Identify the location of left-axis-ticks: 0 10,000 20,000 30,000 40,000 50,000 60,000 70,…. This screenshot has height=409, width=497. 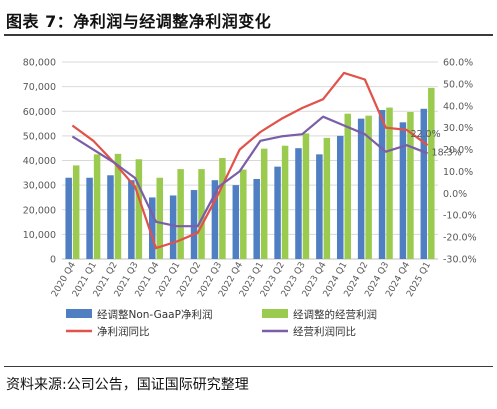
(39, 162).